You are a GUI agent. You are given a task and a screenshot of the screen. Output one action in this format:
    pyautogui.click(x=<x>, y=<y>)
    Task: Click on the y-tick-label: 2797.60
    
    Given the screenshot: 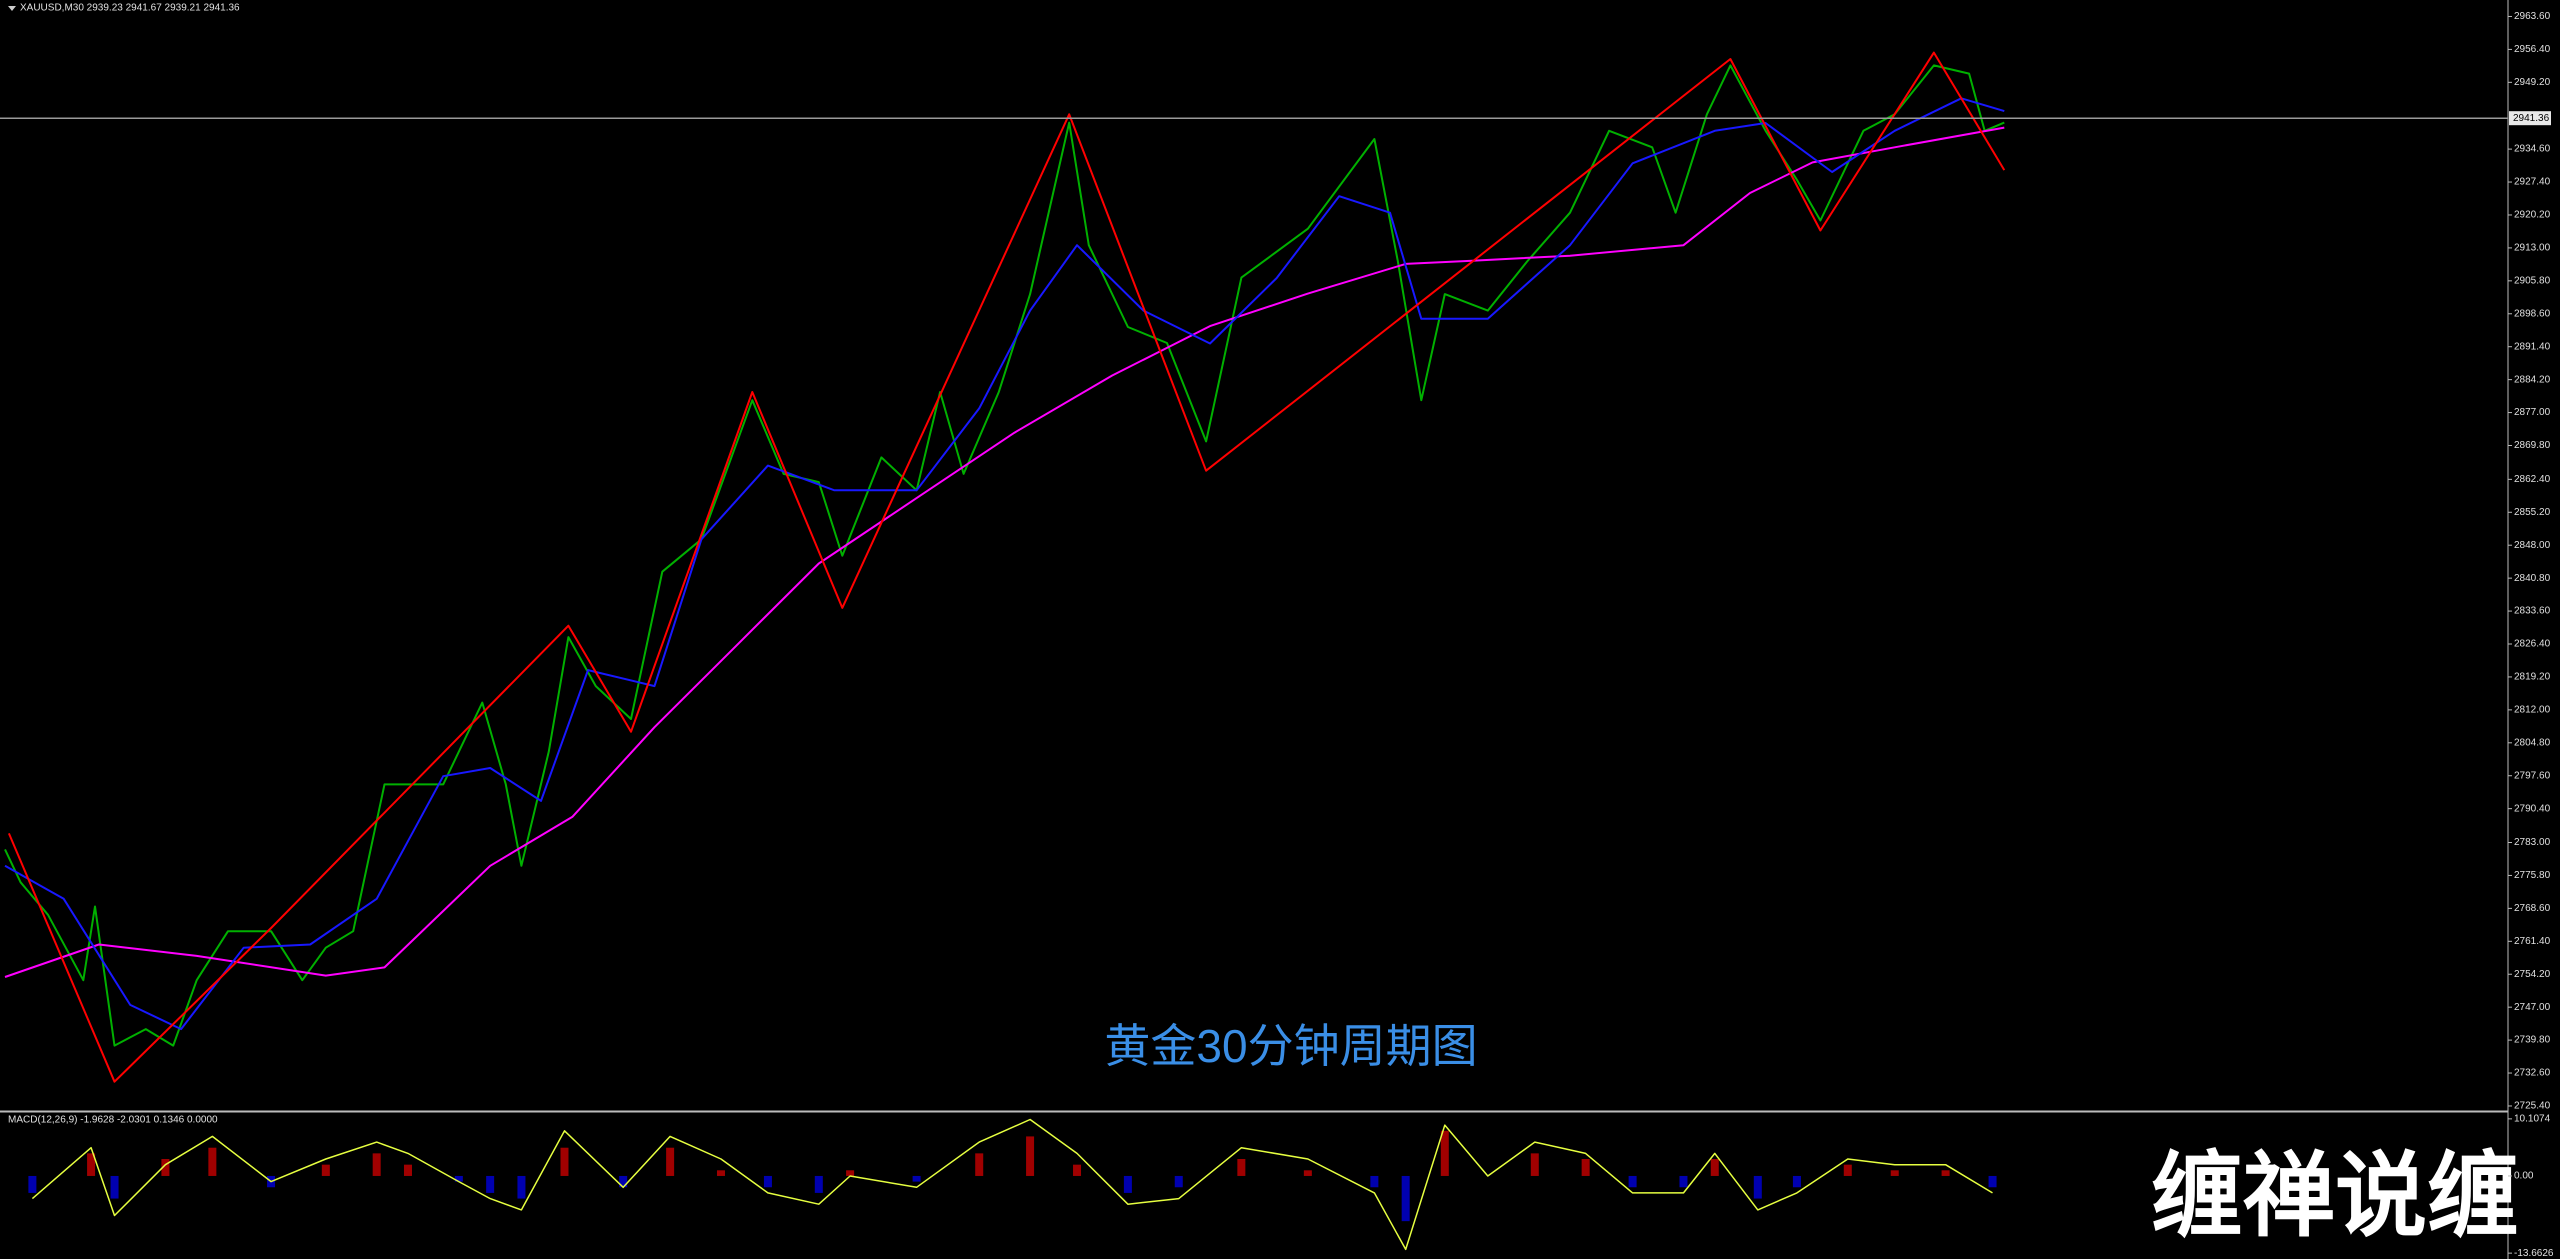 What is the action you would take?
    pyautogui.click(x=2532, y=775)
    